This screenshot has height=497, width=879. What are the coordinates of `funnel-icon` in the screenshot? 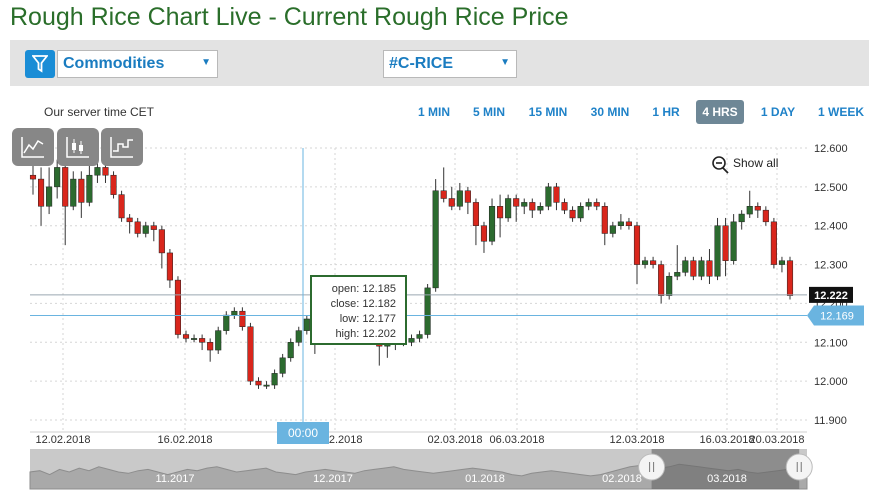 It's located at (40, 64).